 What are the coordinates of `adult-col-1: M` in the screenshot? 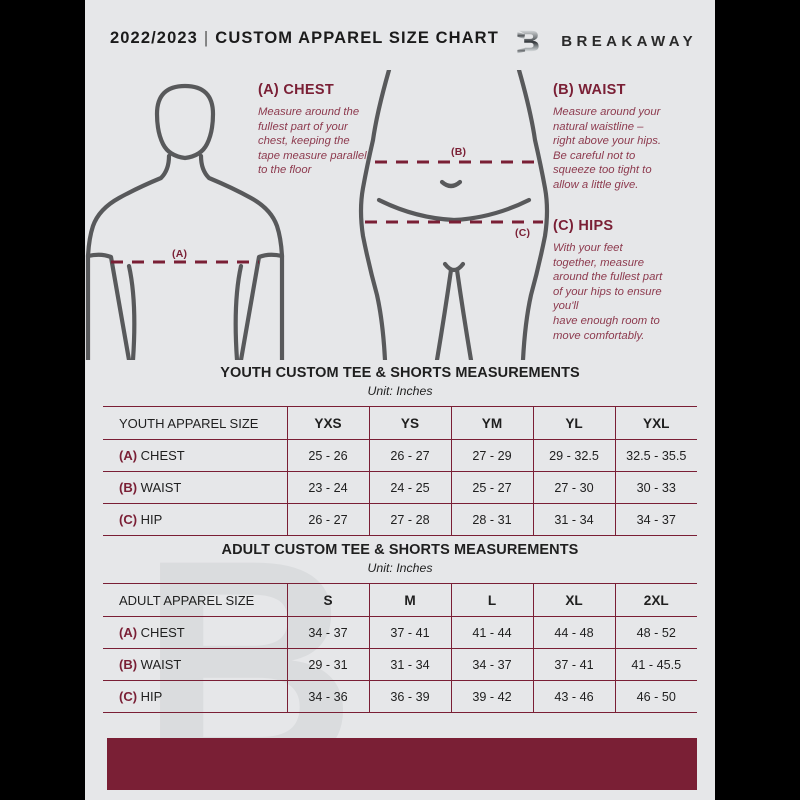 It's located at (409, 600).